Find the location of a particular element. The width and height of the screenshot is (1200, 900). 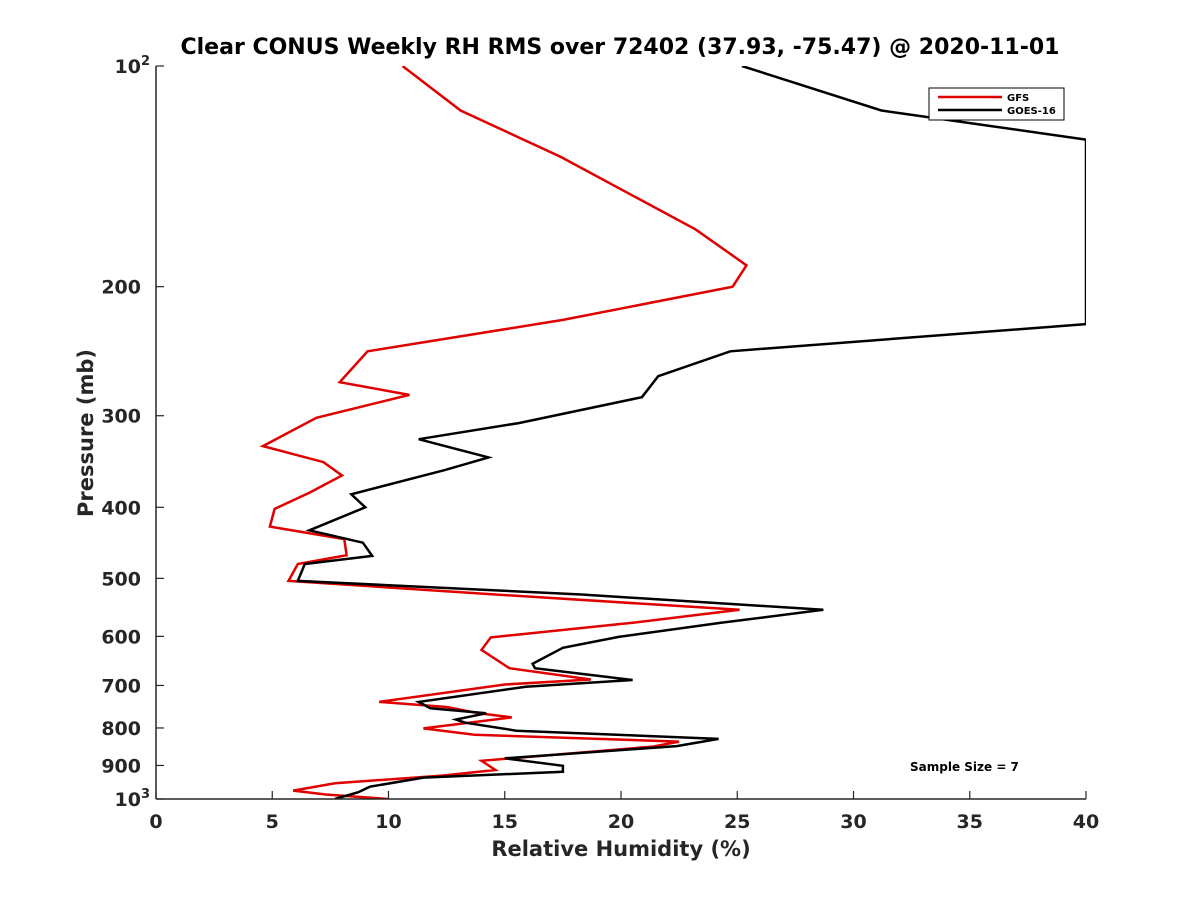

x-tick-label: 40 is located at coordinates (1086, 822).